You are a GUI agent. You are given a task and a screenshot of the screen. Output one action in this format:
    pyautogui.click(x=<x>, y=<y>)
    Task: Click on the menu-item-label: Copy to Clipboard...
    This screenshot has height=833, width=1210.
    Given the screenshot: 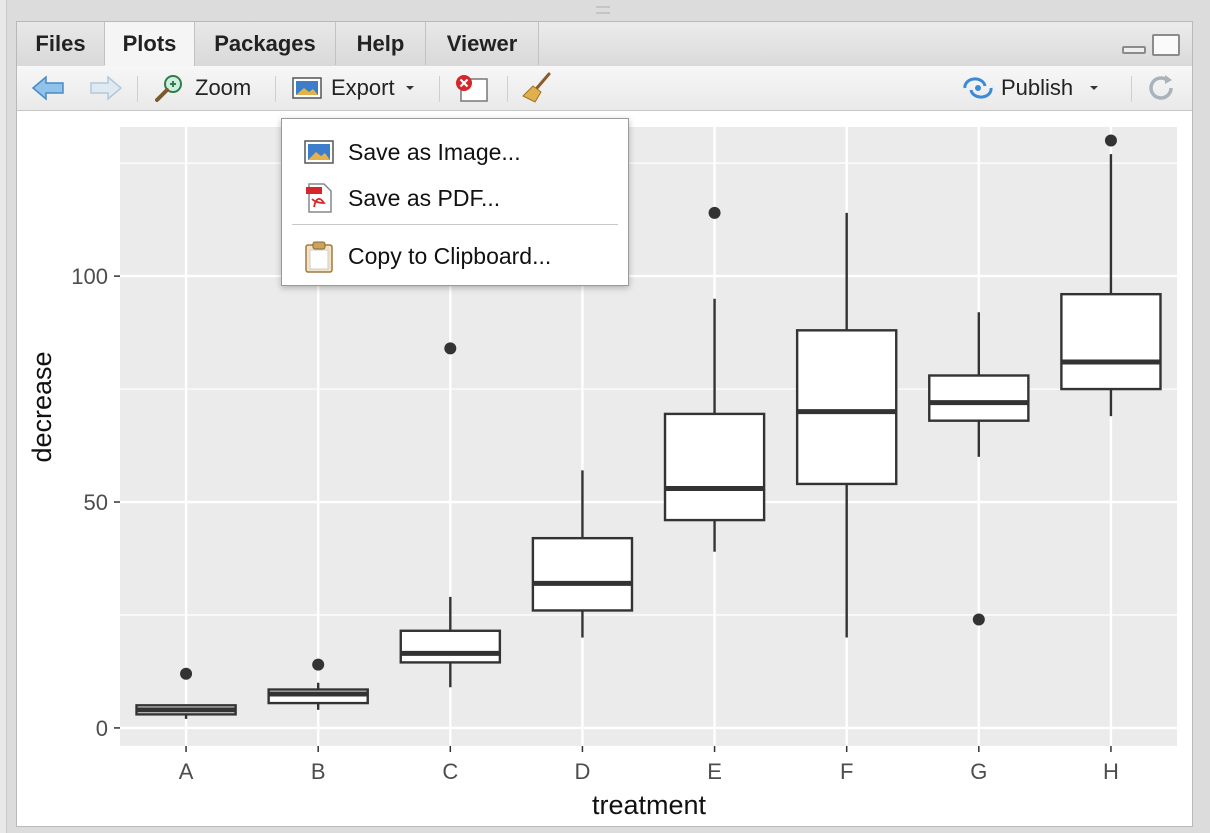 What is the action you would take?
    pyautogui.click(x=450, y=255)
    